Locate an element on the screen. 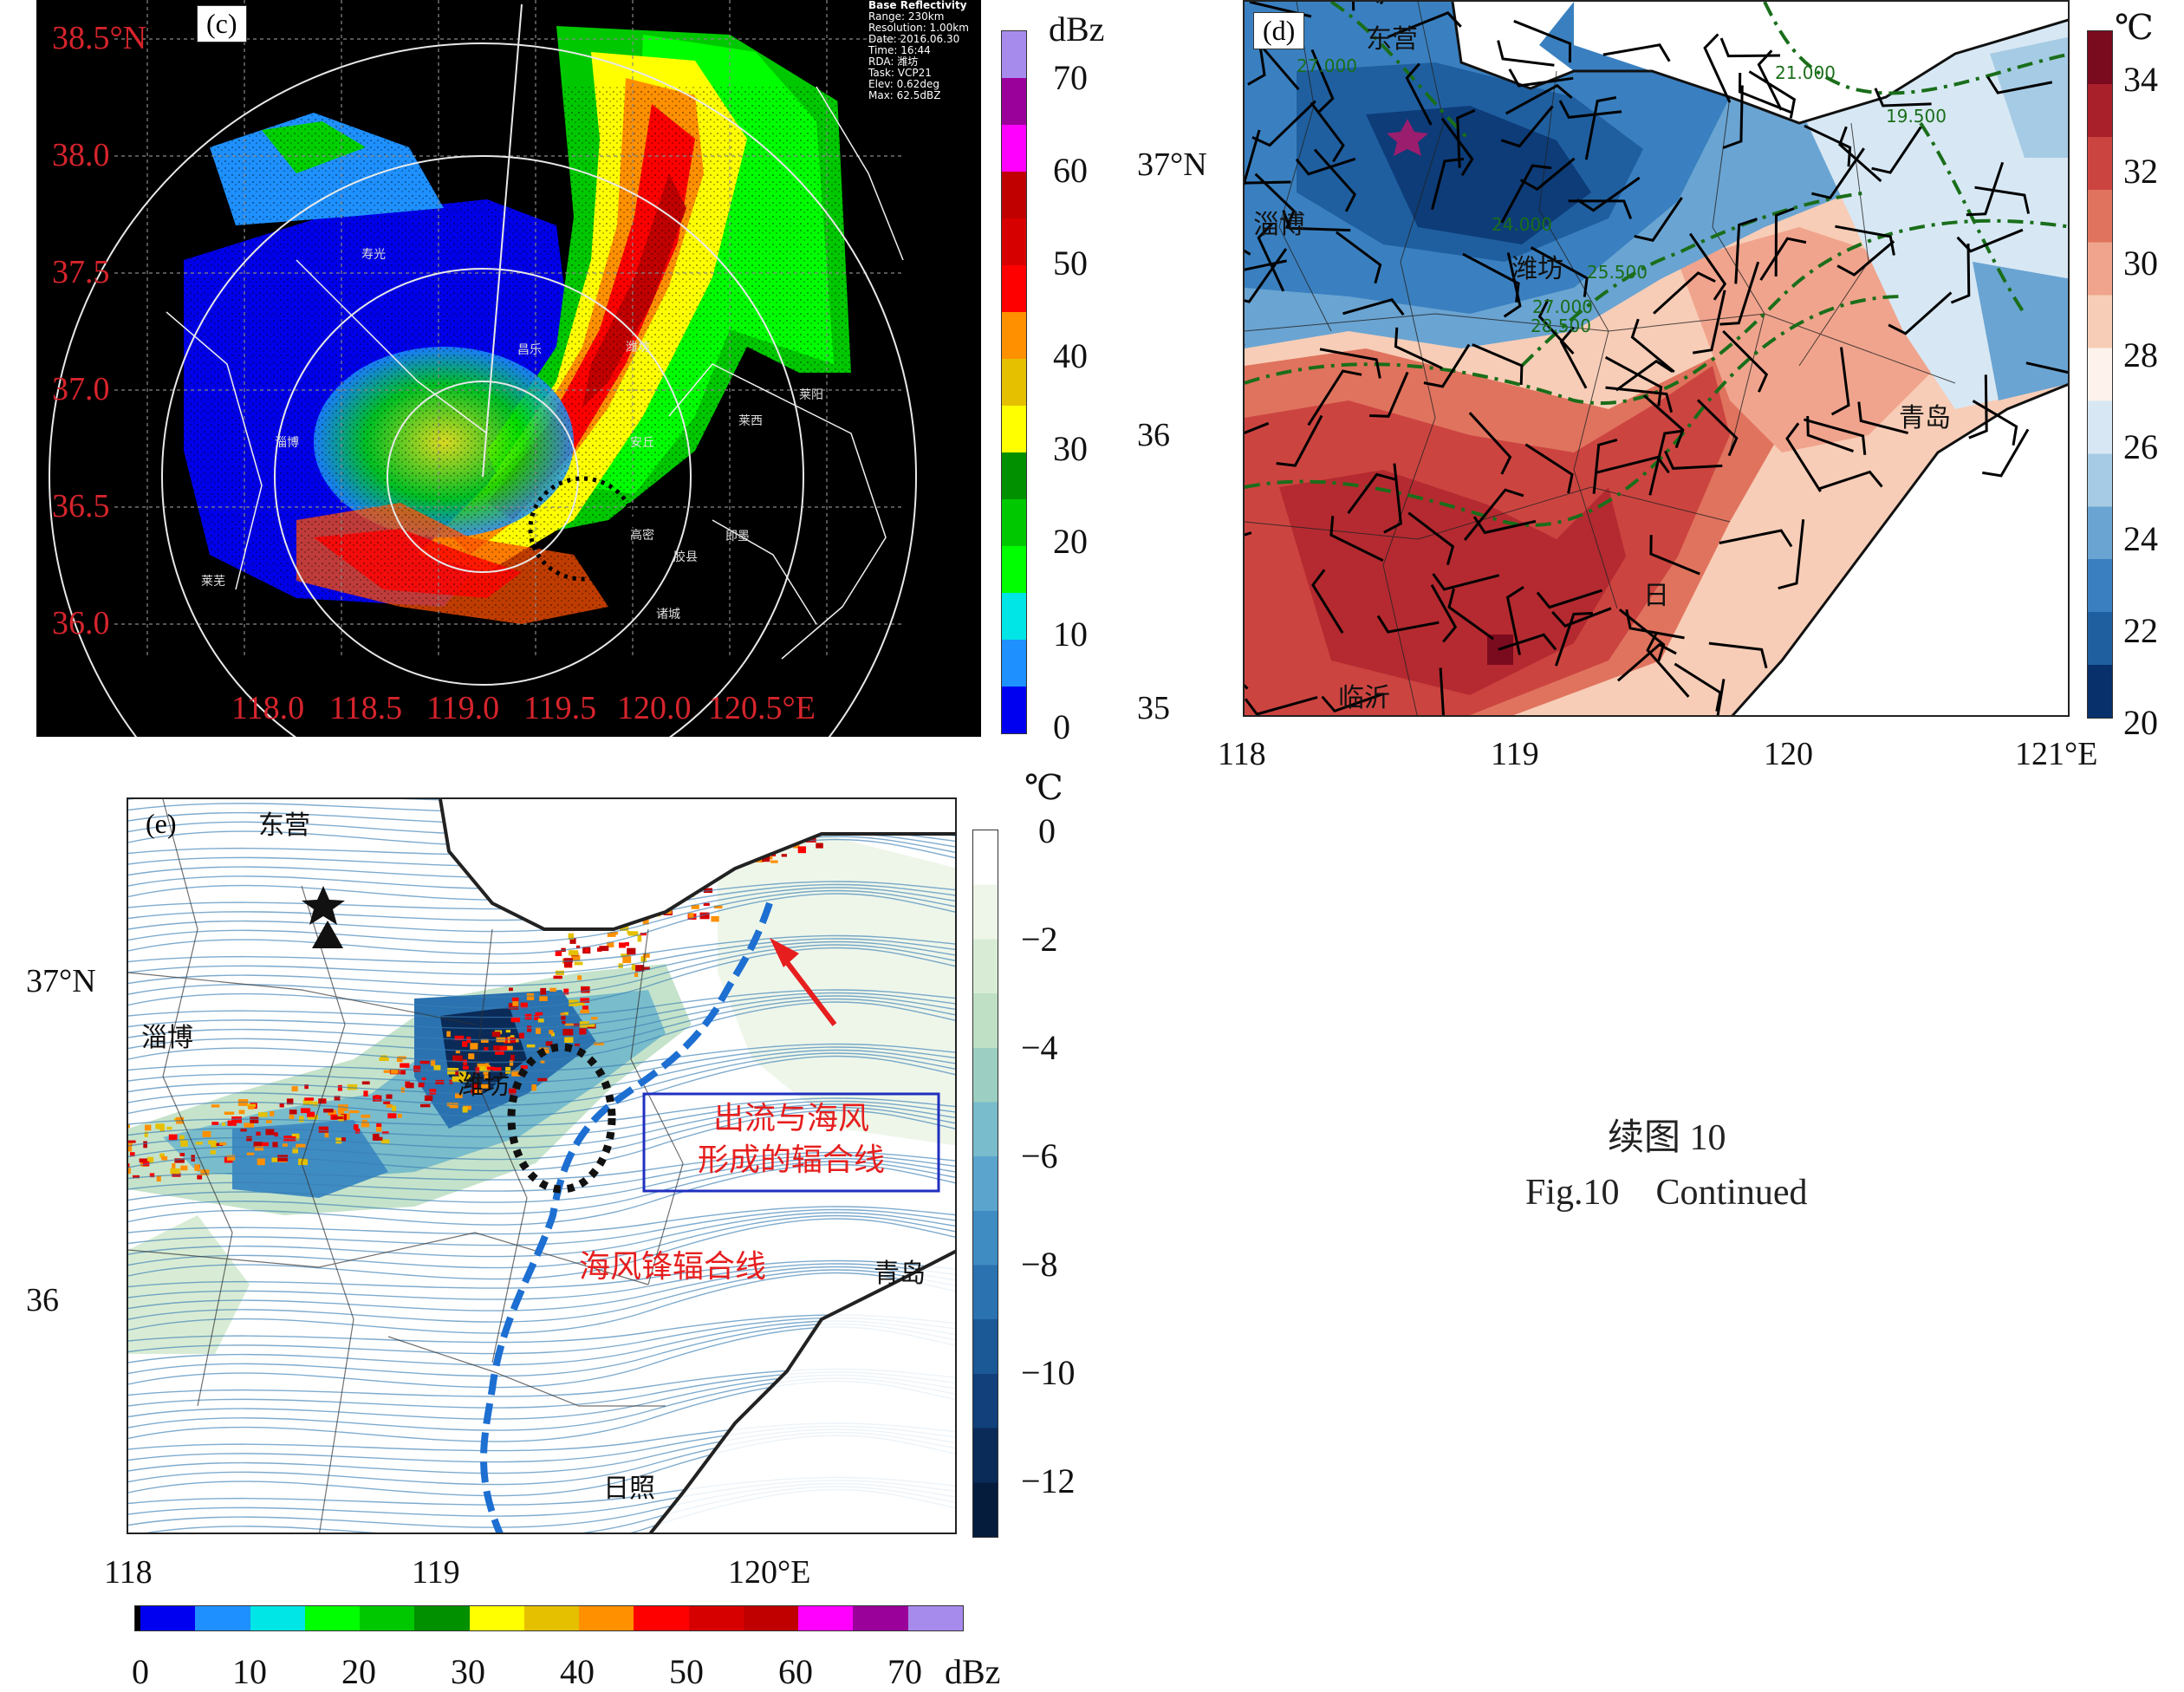  contour-label: 27.000 is located at coordinates (1327, 66).